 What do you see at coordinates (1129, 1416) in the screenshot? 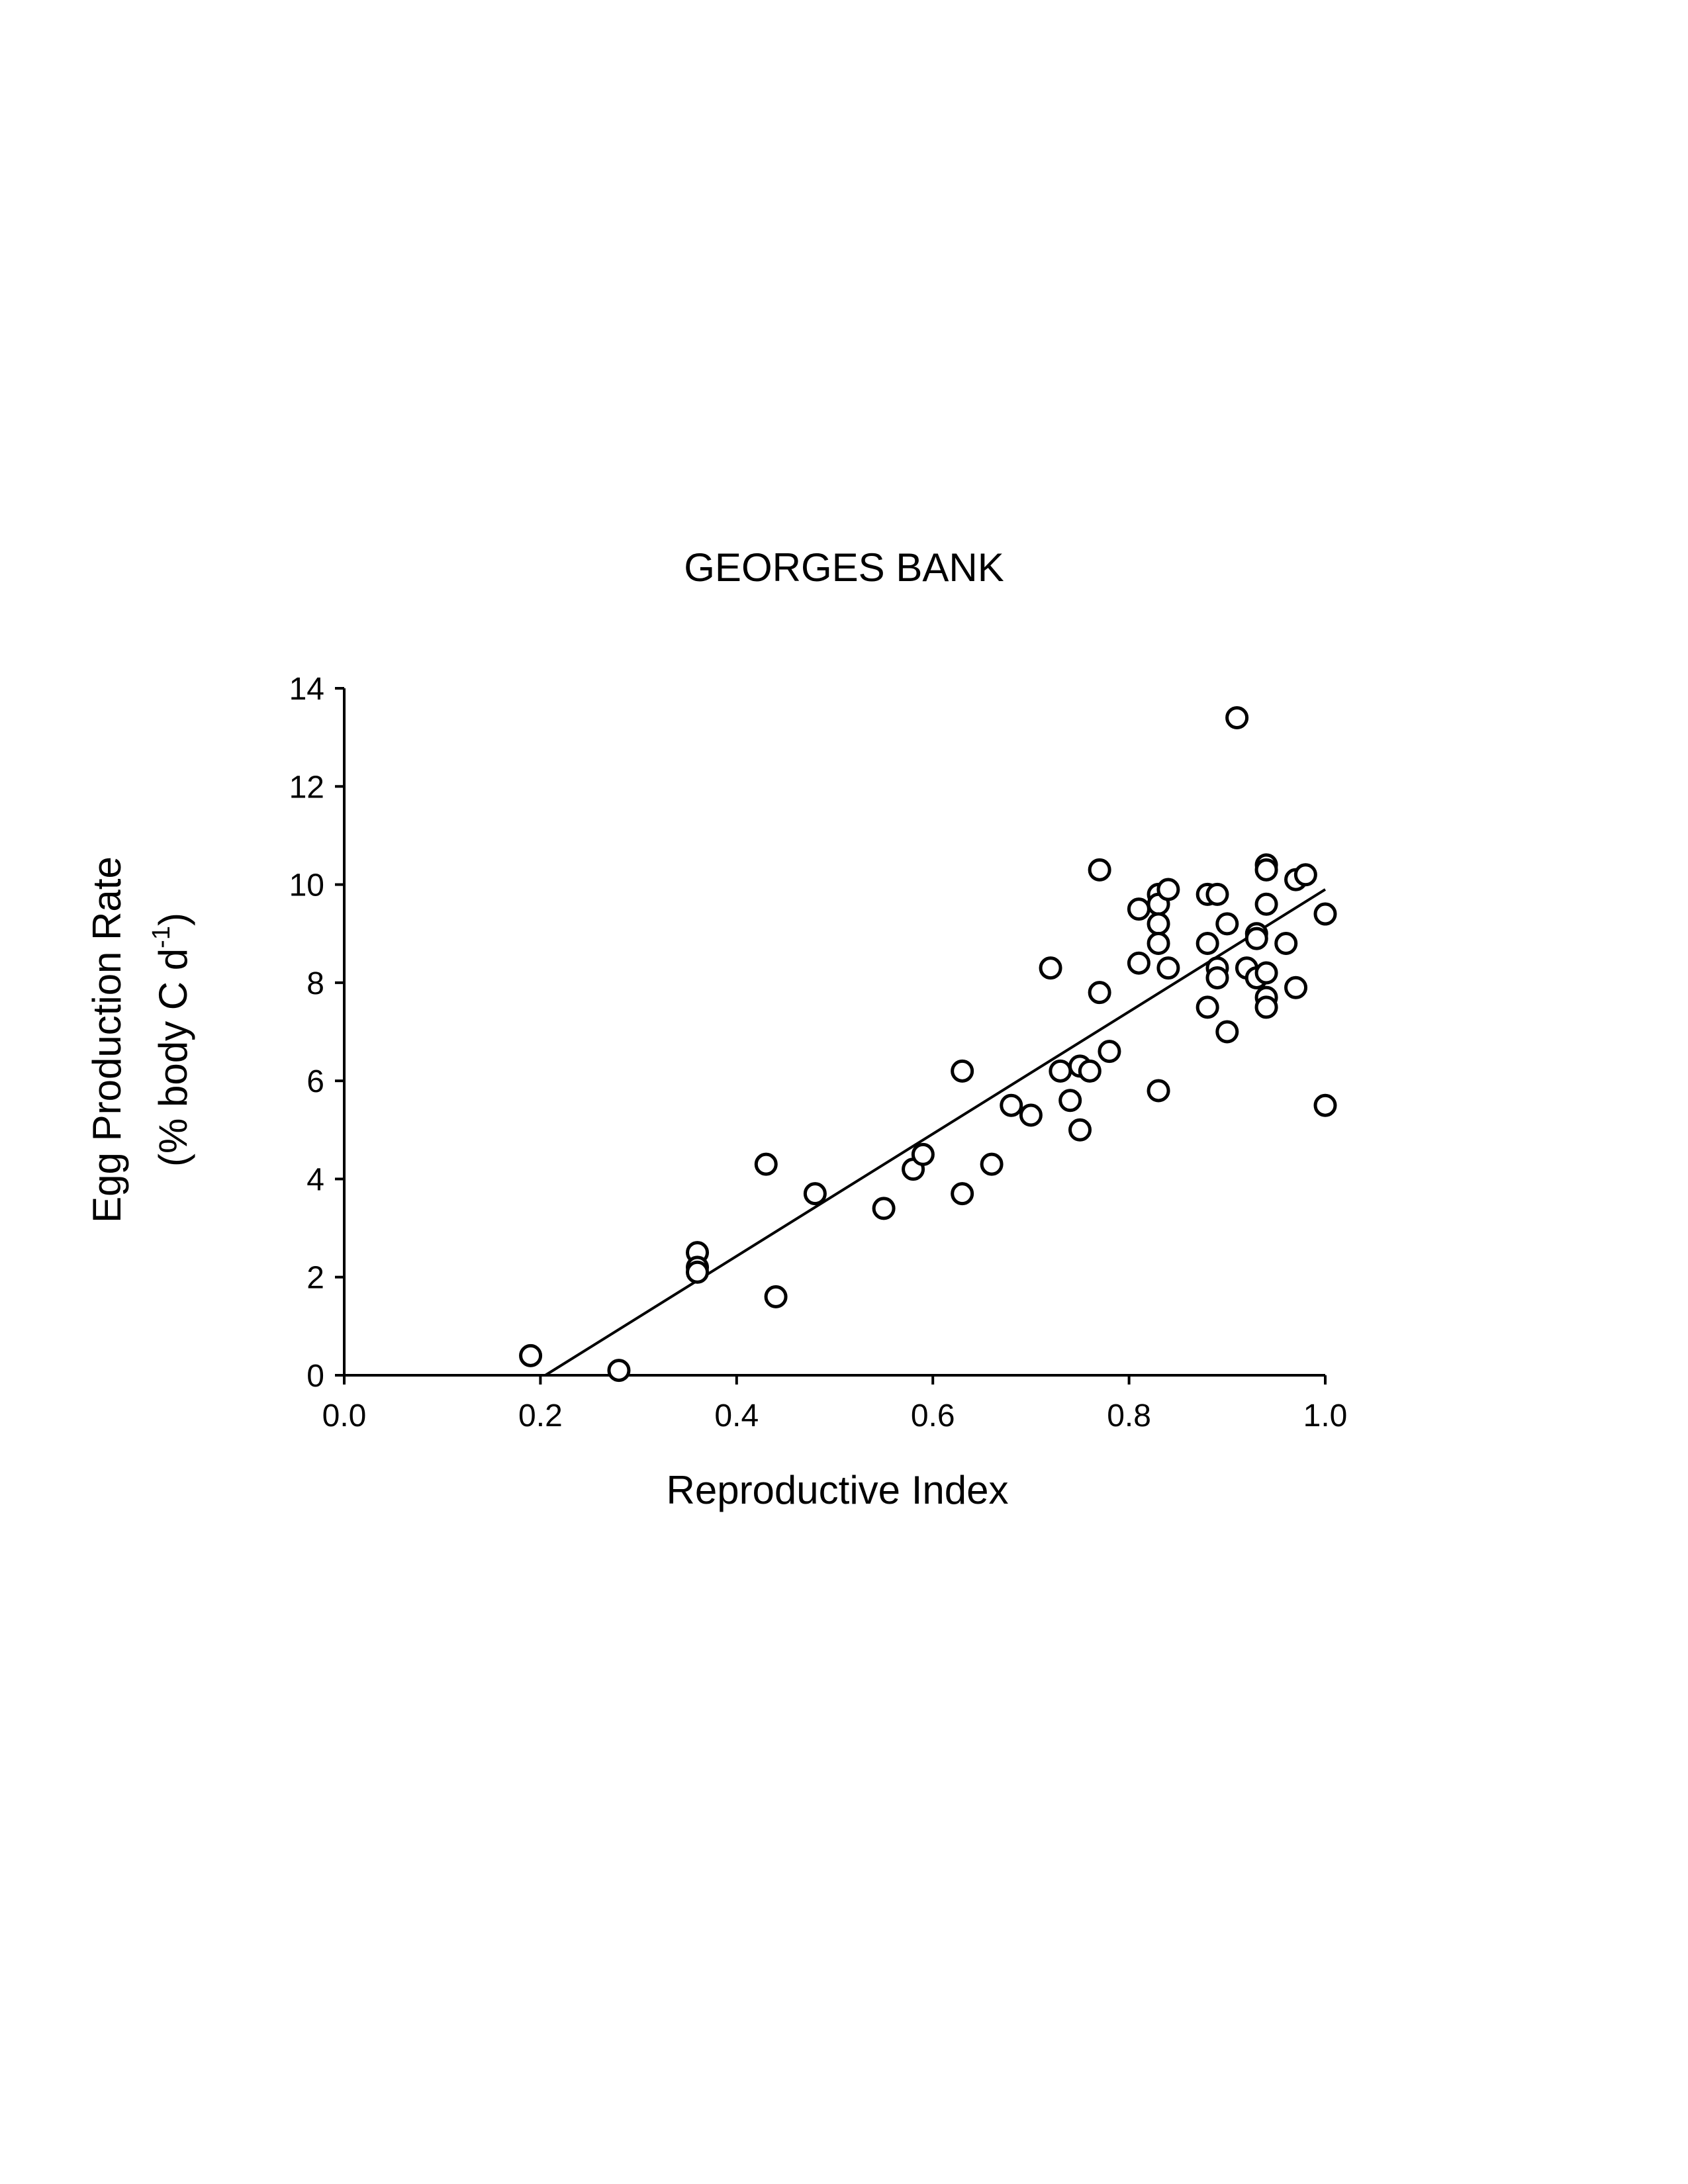
I see `x-tick-label: 0.8` at bounding box center [1129, 1416].